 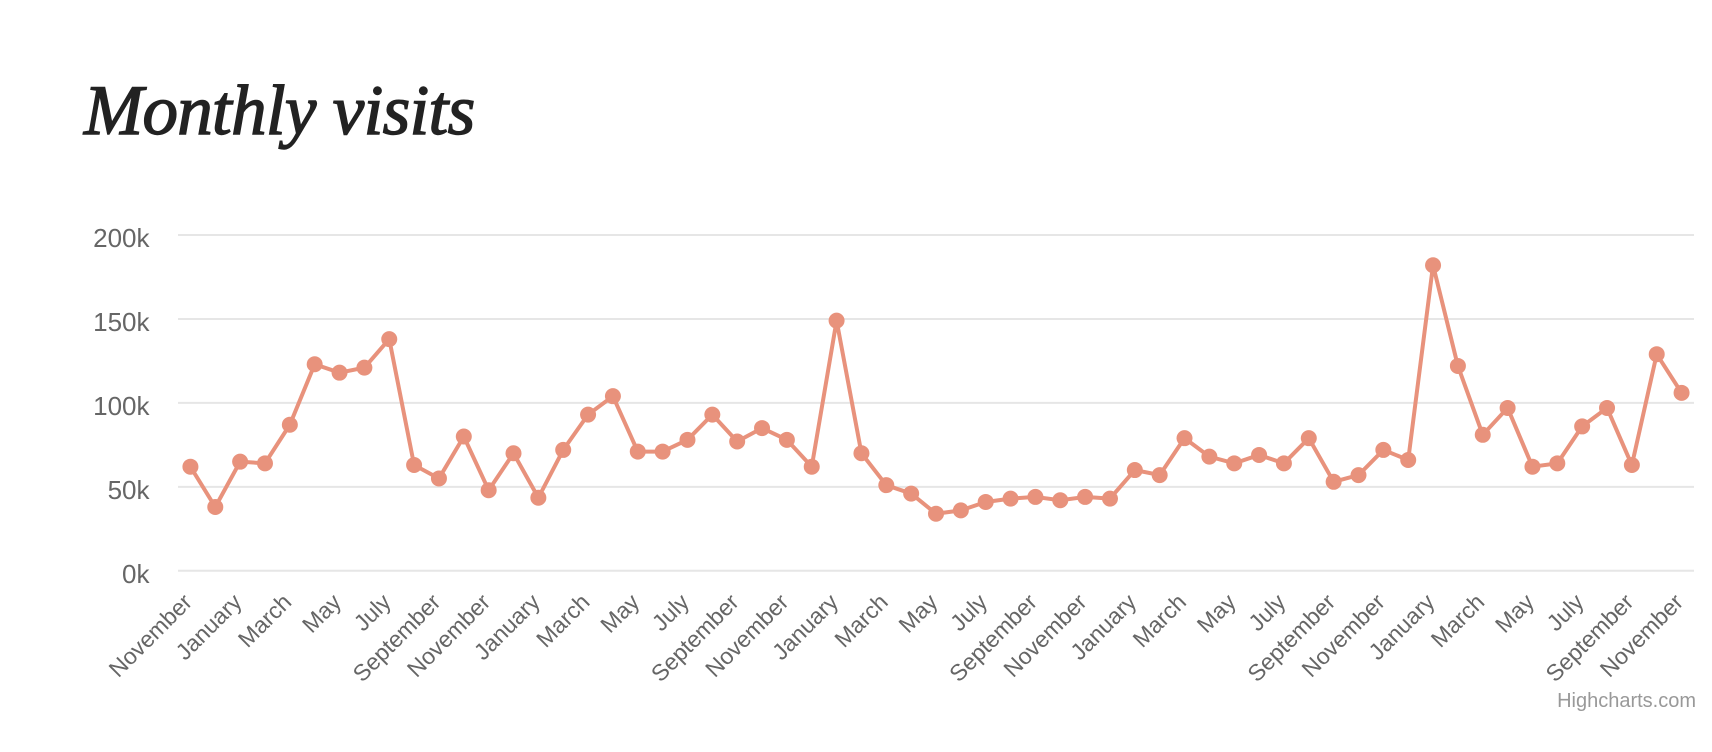 I want to click on svg-text: 200k, so click(x=121, y=238).